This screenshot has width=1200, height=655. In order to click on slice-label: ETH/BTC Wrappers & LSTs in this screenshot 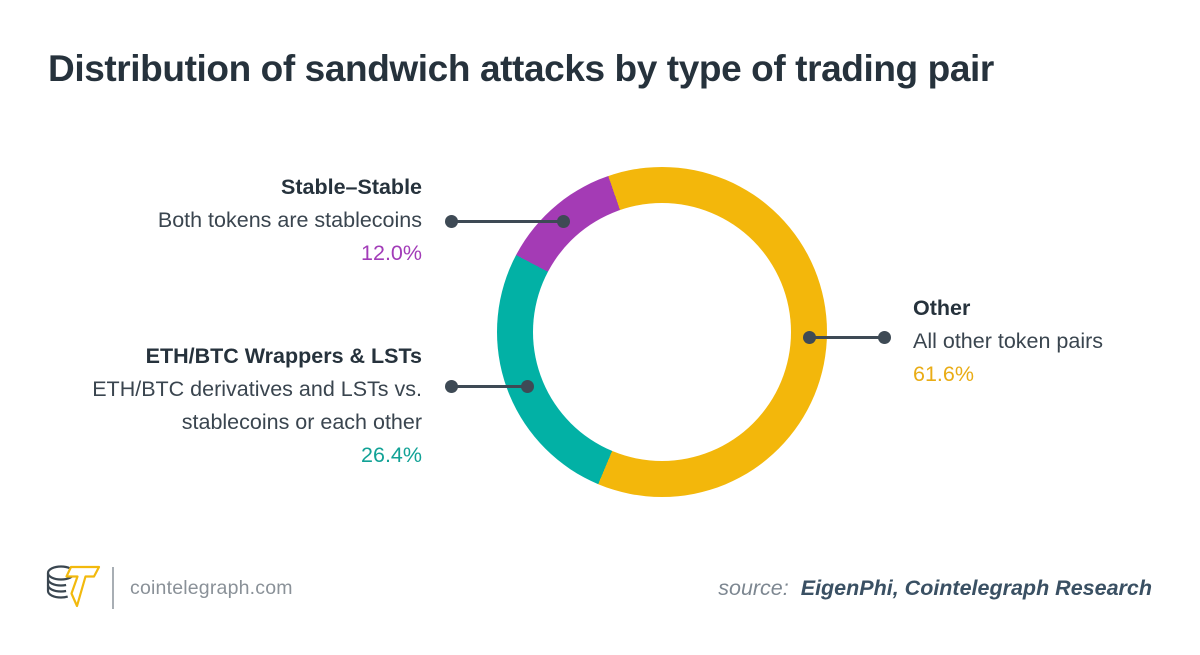, I will do `click(283, 356)`.